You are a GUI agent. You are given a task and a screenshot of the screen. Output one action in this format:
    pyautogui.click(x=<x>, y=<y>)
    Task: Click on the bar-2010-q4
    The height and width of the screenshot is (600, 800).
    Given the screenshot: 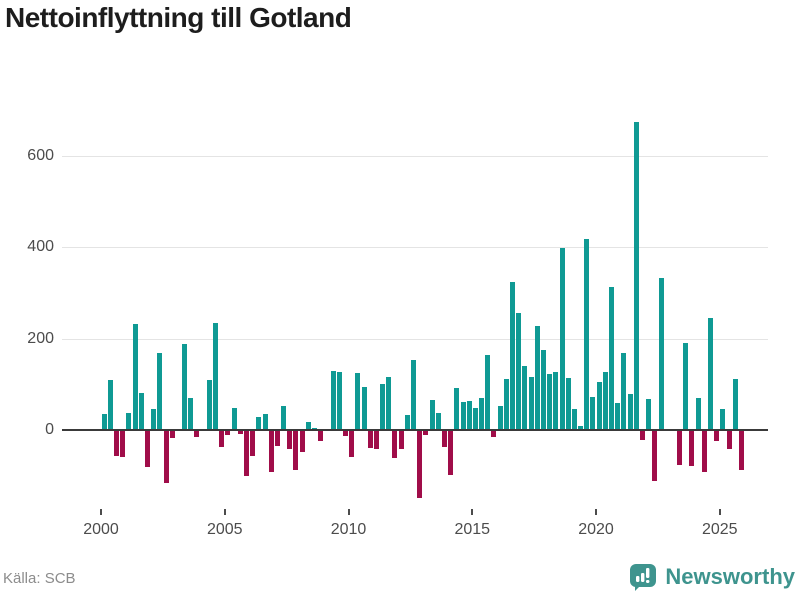 What is the action you would take?
    pyautogui.click(x=370, y=439)
    